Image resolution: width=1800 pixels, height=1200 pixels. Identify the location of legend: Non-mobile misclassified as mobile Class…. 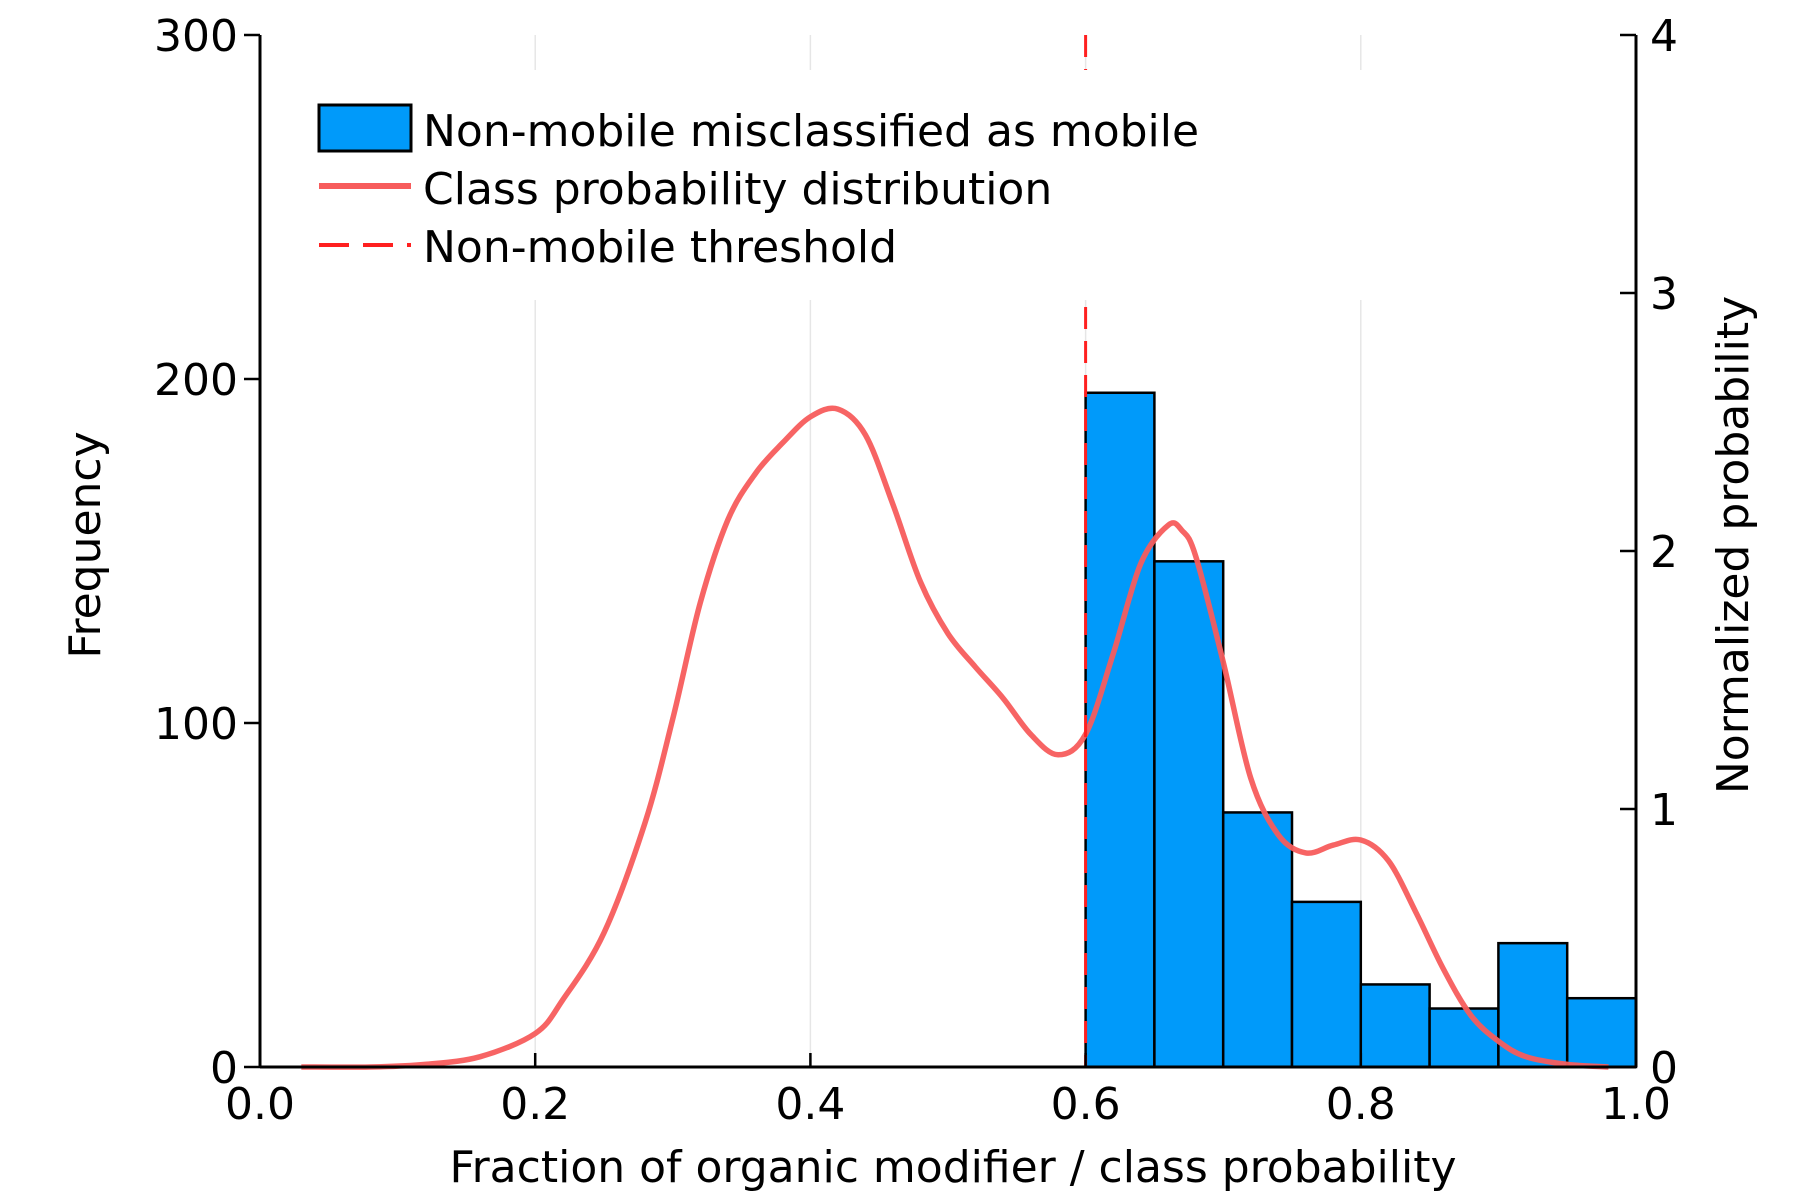
(855, 185).